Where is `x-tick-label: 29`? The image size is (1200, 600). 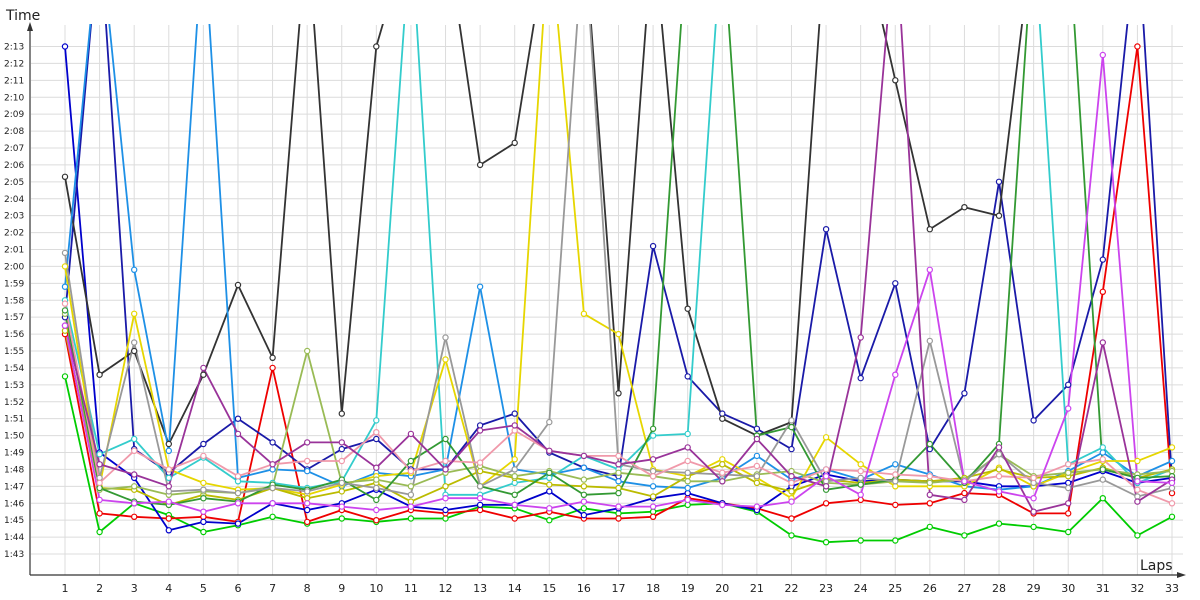
x-tick-label: 29 is located at coordinates (1034, 588).